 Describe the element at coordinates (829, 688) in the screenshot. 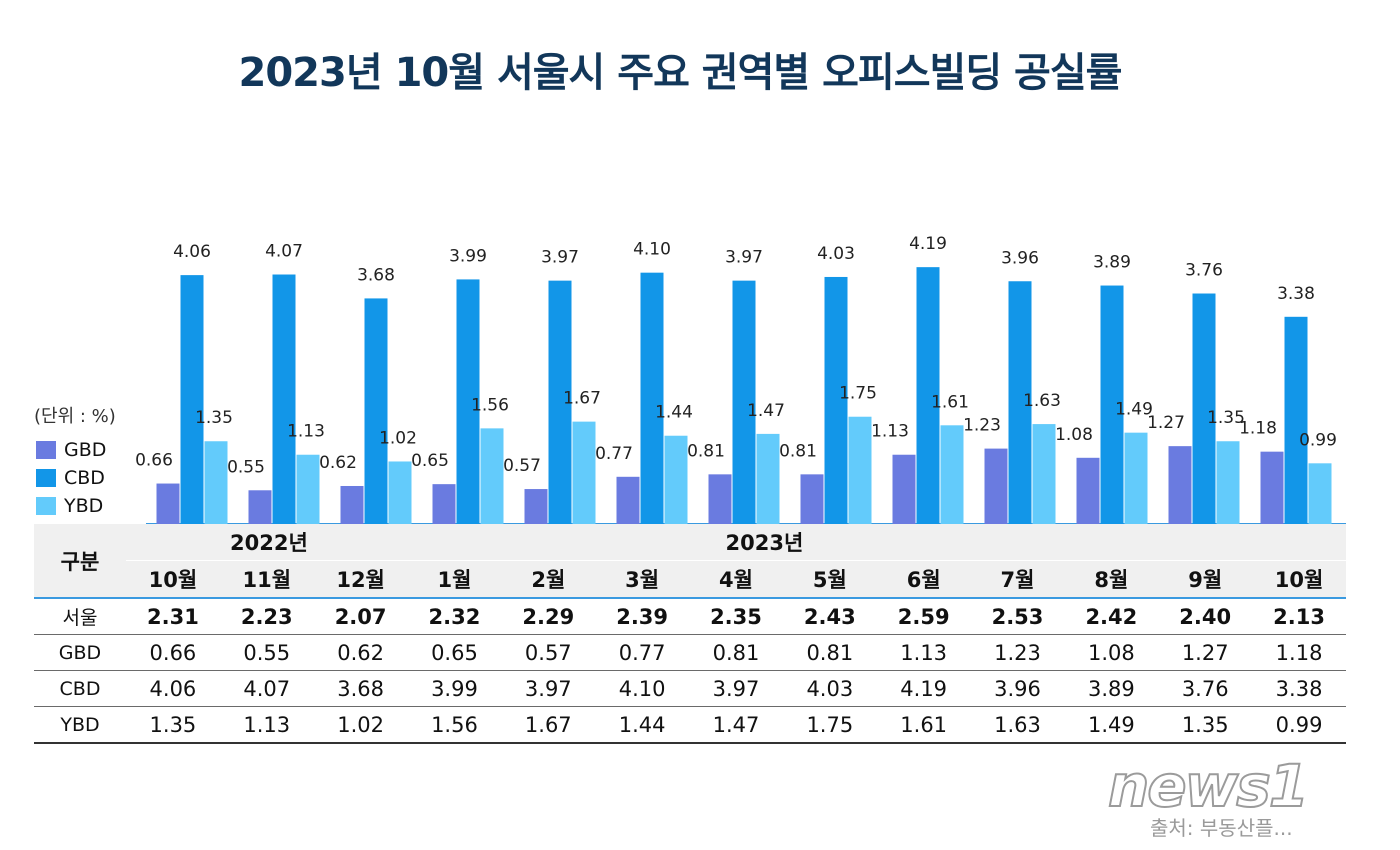

I see `table-cell: 4.03` at that location.